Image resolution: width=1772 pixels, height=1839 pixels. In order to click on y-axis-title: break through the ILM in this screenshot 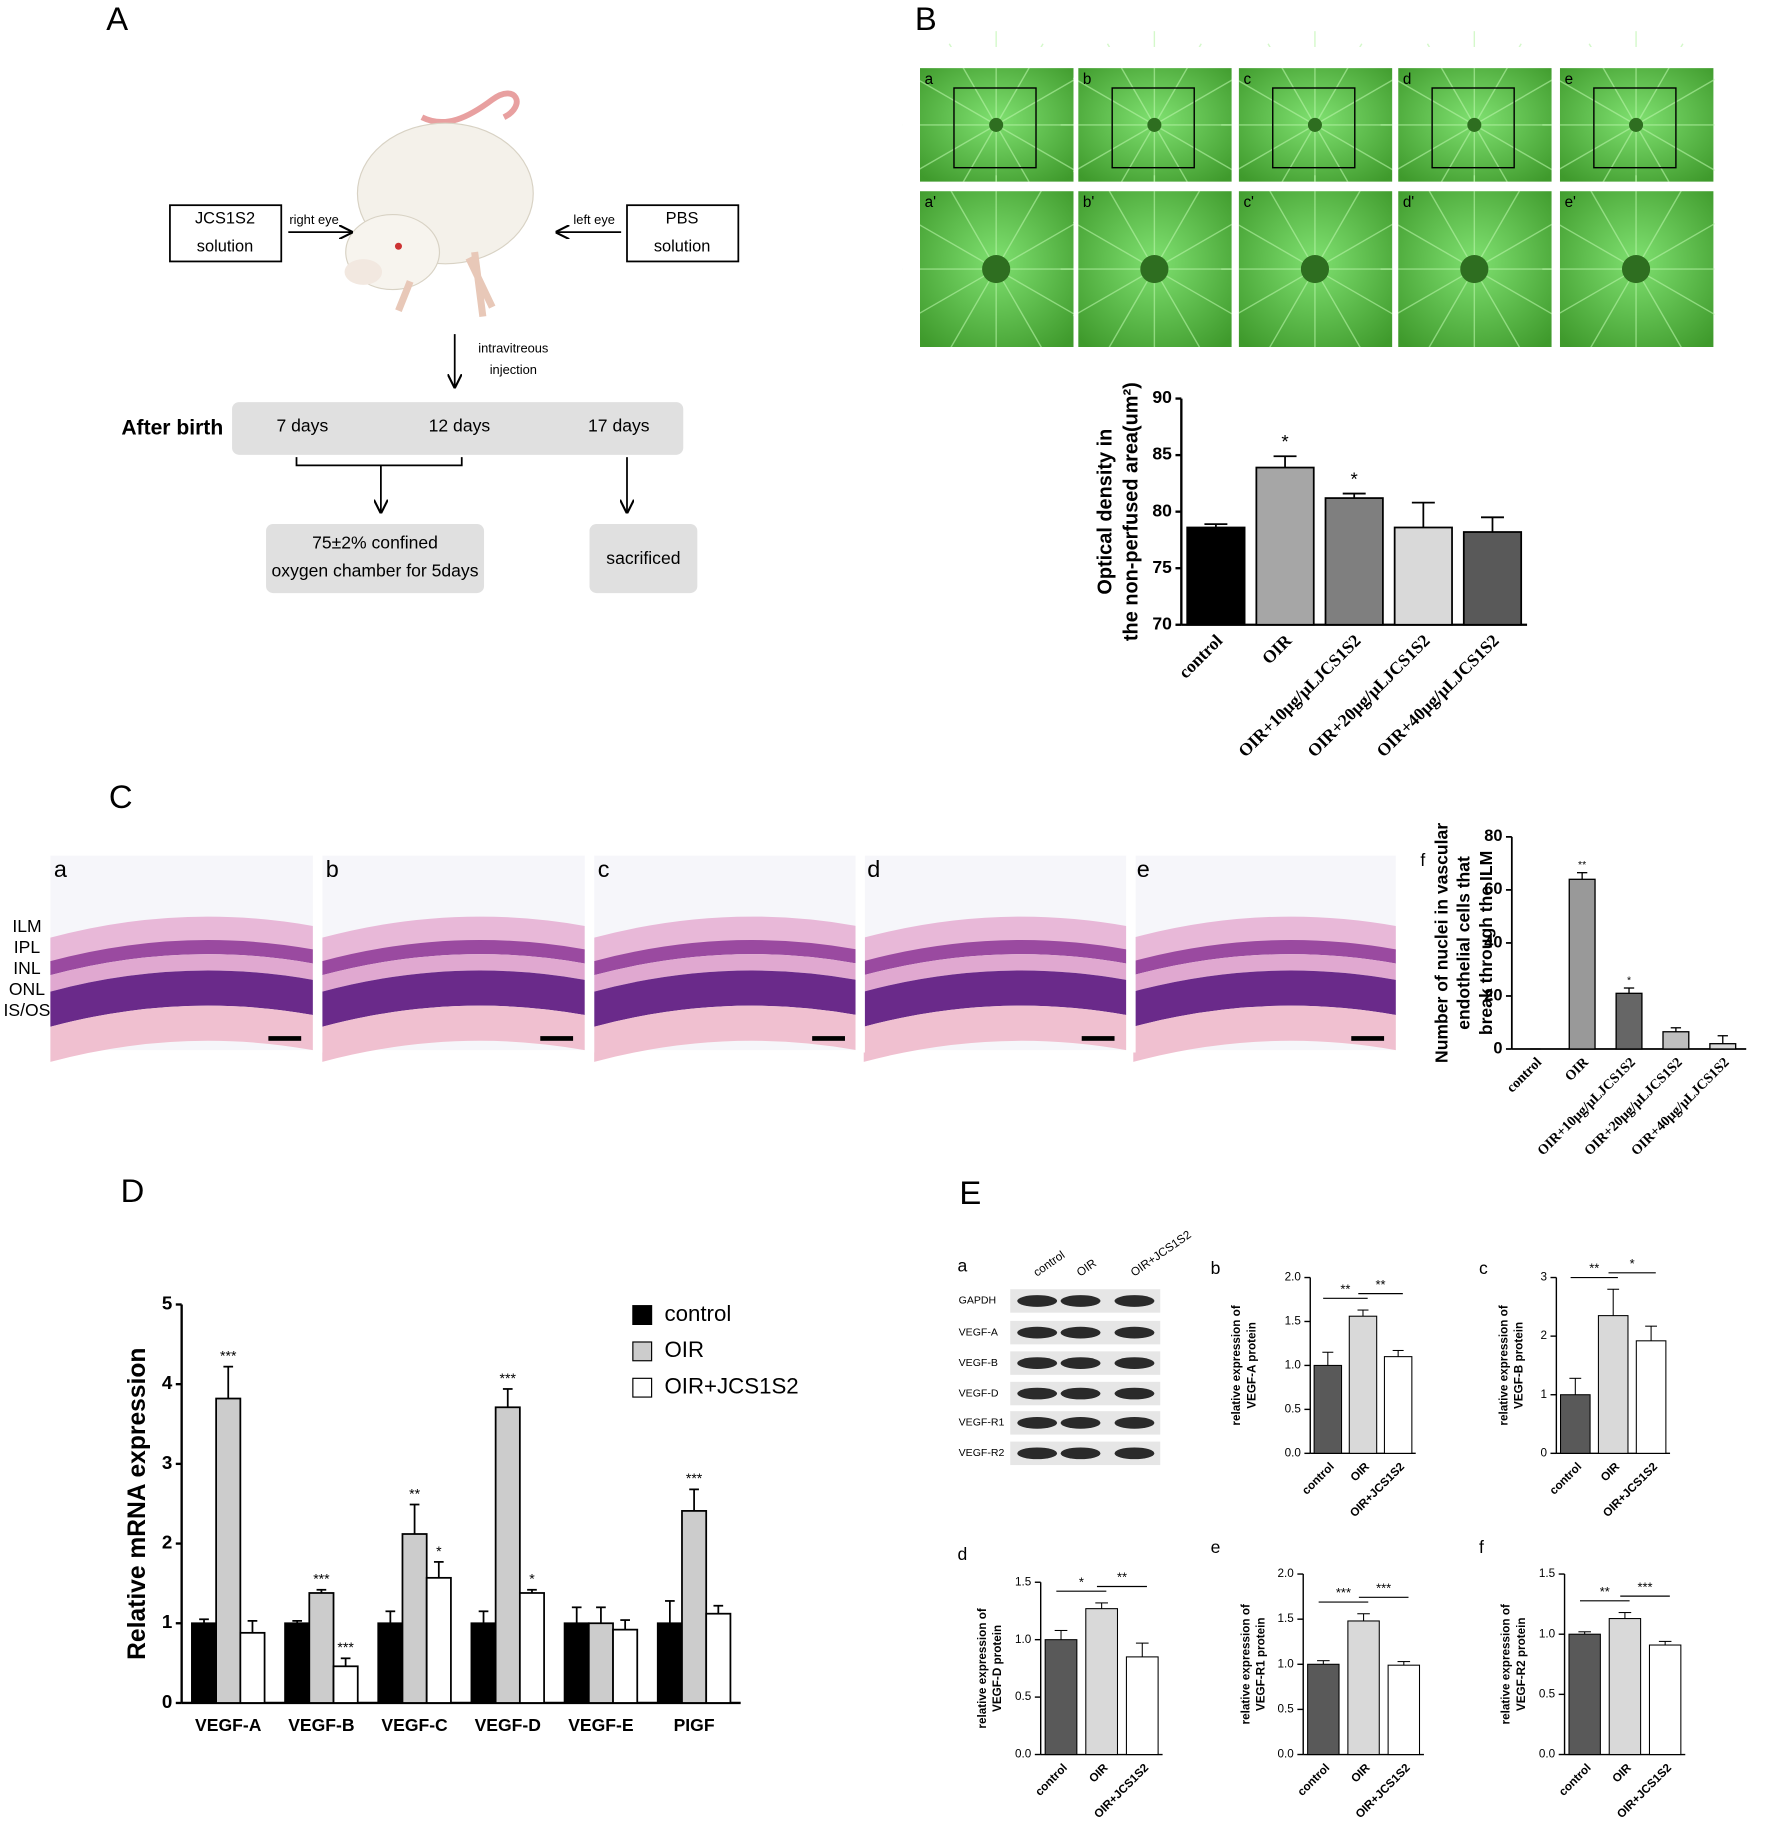, I will do `click(1486, 943)`.